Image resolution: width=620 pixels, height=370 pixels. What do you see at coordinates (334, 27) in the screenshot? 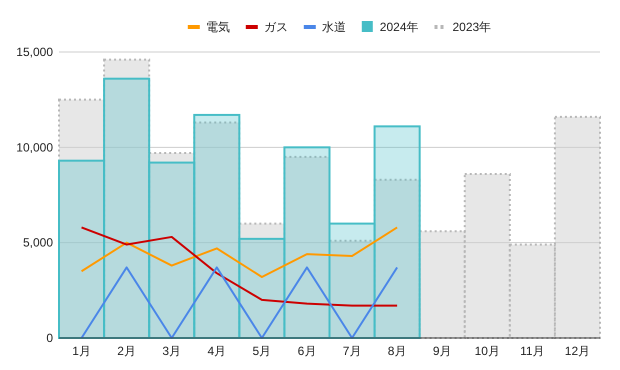
I see `legend-label: 水道` at bounding box center [334, 27].